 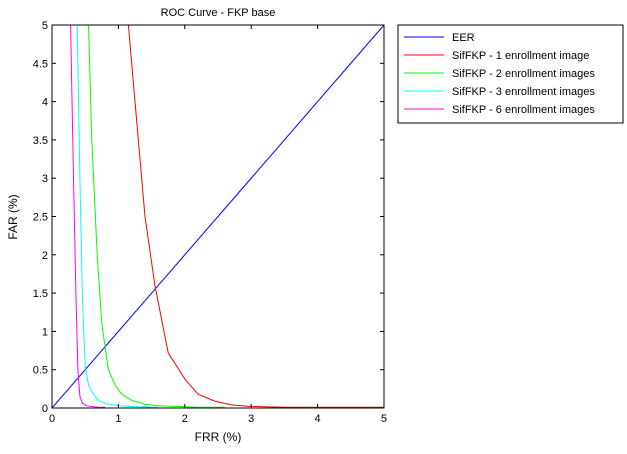 I want to click on x-tick-label: 3, so click(x=251, y=419).